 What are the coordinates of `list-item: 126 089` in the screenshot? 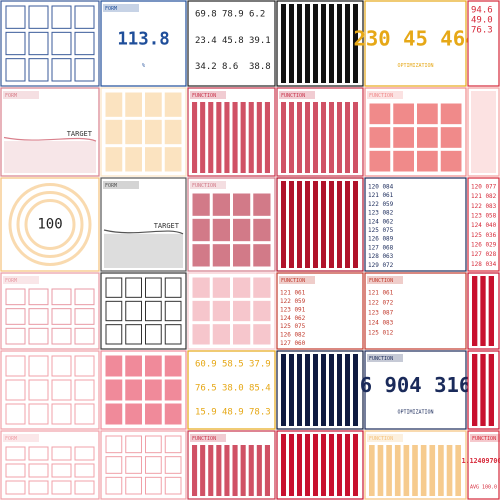 It's located at (381, 239).